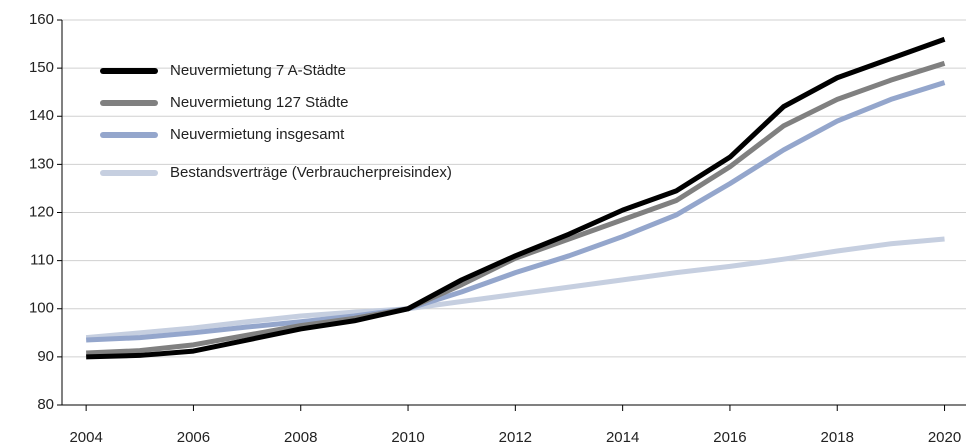 The width and height of the screenshot is (971, 448). What do you see at coordinates (45, 404) in the screenshot?
I see `y-tick-label: 80` at bounding box center [45, 404].